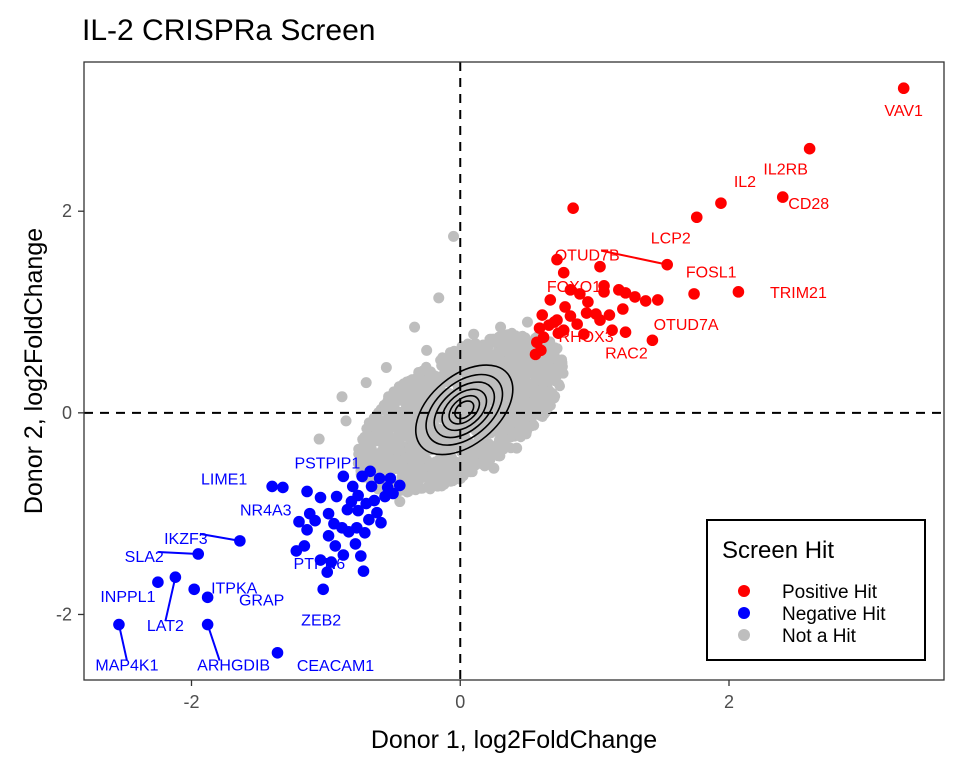 The width and height of the screenshot is (960, 768). Describe the element at coordinates (586, 337) in the screenshot. I see `point-label: RHOX3` at that location.